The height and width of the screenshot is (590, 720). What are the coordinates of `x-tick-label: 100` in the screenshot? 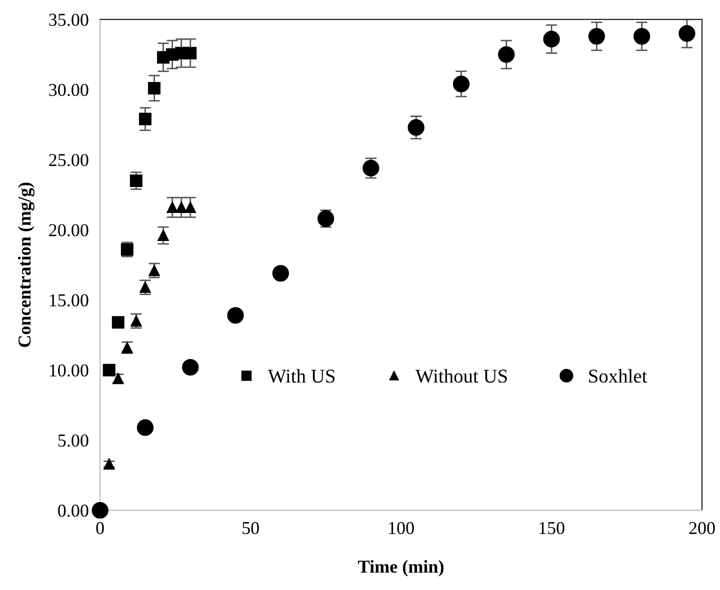 It's located at (401, 528).